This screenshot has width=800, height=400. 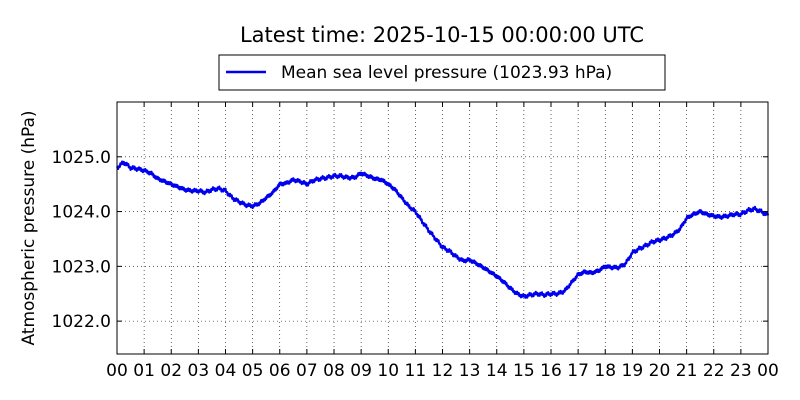 What do you see at coordinates (524, 371) in the screenshot?
I see `x-tick-label: 15` at bounding box center [524, 371].